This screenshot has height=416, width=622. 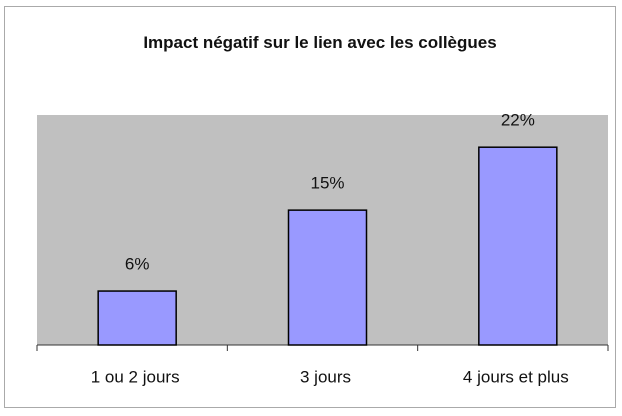 What do you see at coordinates (327, 183) in the screenshot?
I see `value-label: 15%` at bounding box center [327, 183].